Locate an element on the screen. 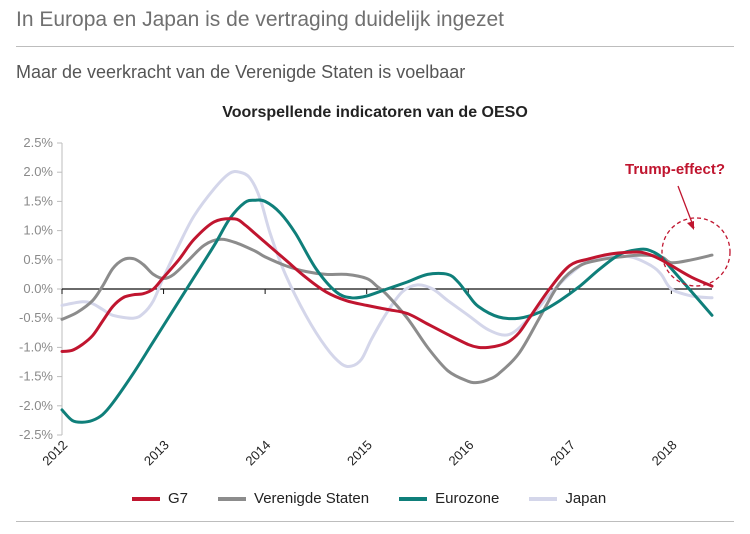 The image size is (750, 534). legend-swatch-eurozone is located at coordinates (413, 498).